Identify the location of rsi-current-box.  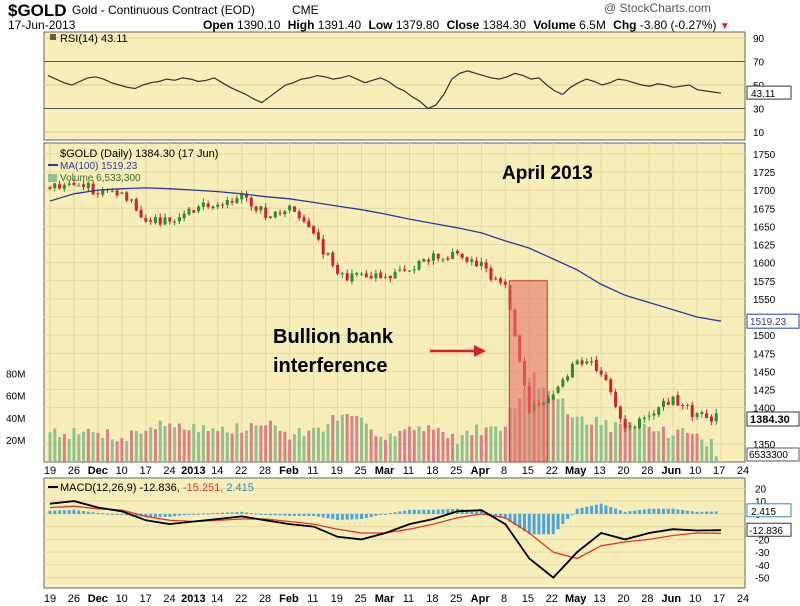
(769, 92).